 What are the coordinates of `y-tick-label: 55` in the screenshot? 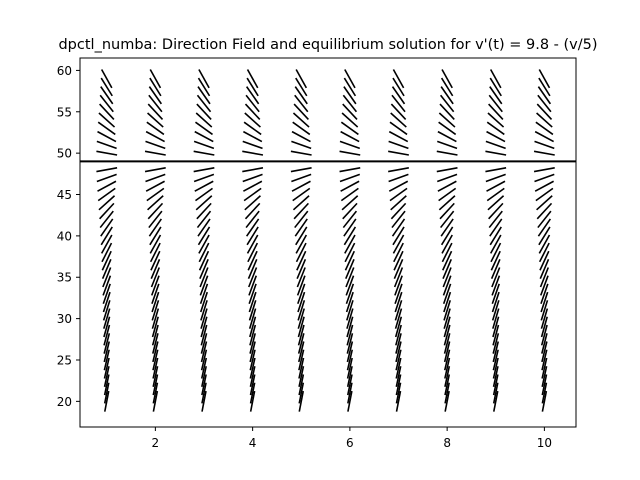 It's located at (64, 112).